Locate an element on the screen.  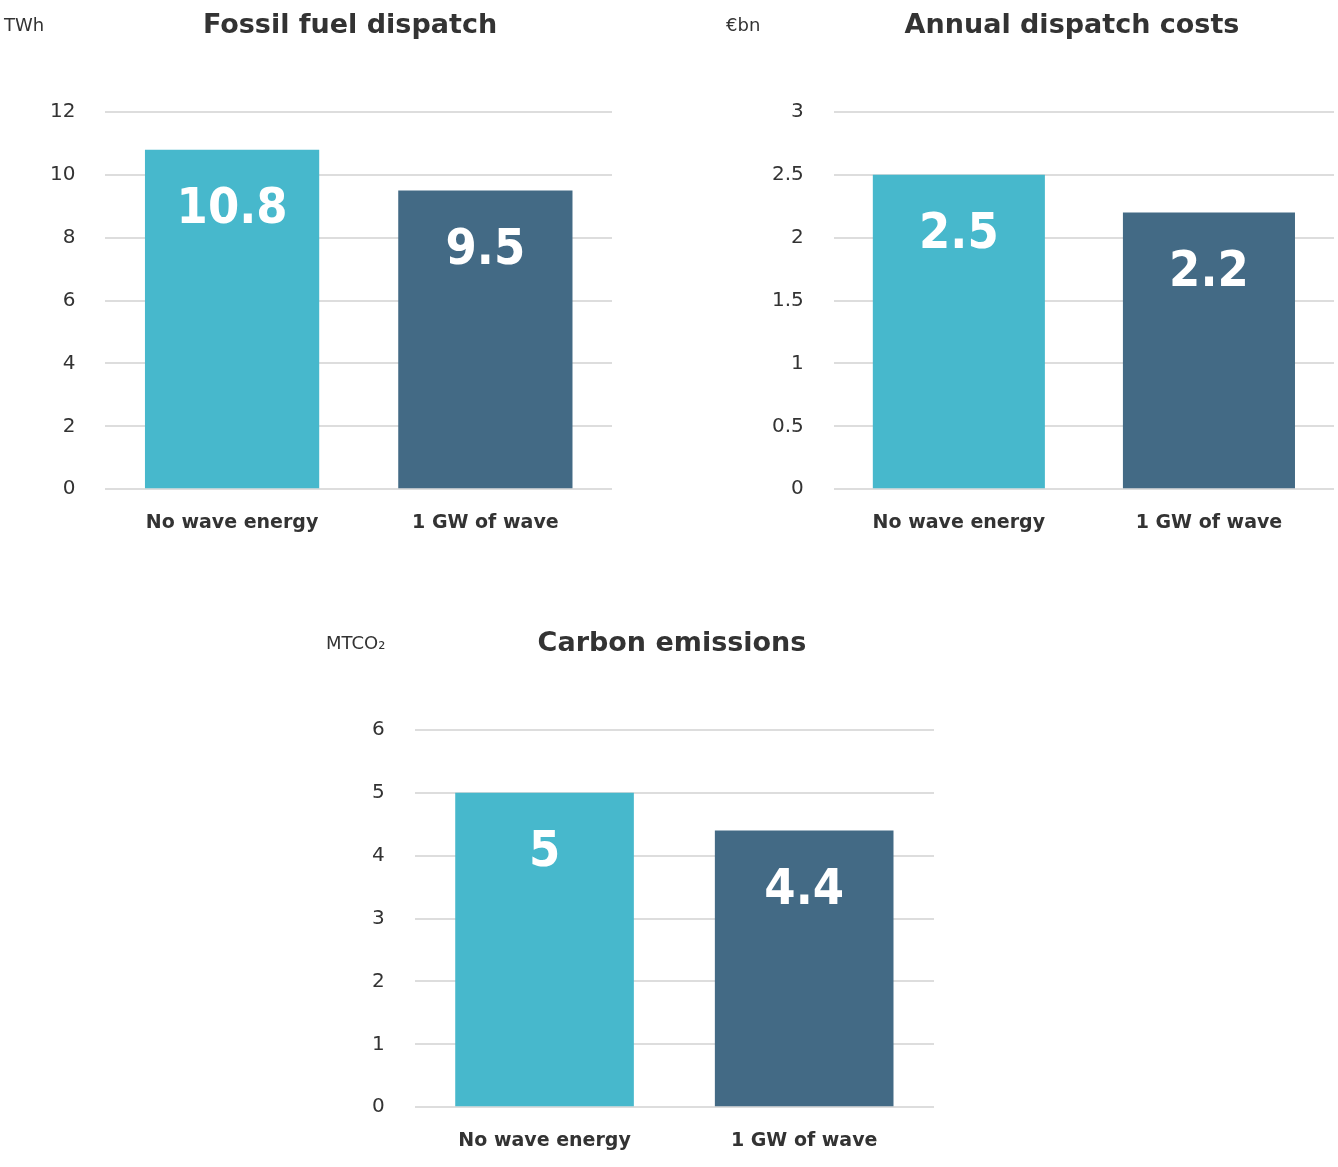
y-axis-title: MTCO₂ is located at coordinates (356, 642).